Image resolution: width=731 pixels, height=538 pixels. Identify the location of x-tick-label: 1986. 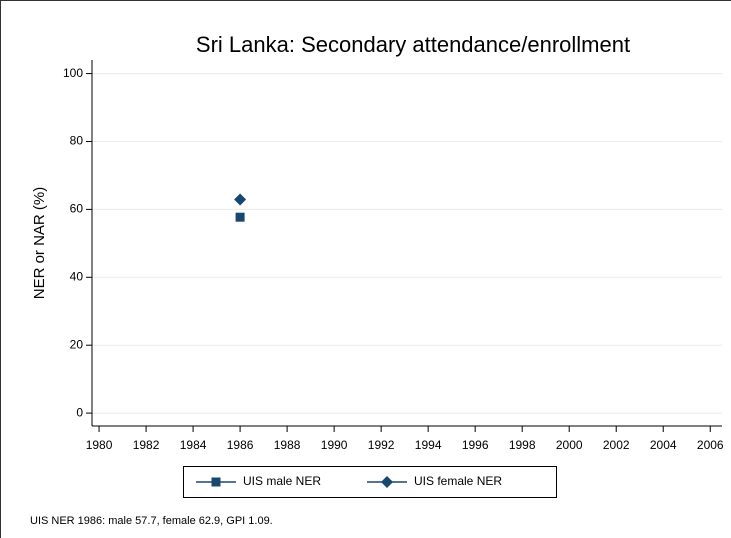
(240, 445).